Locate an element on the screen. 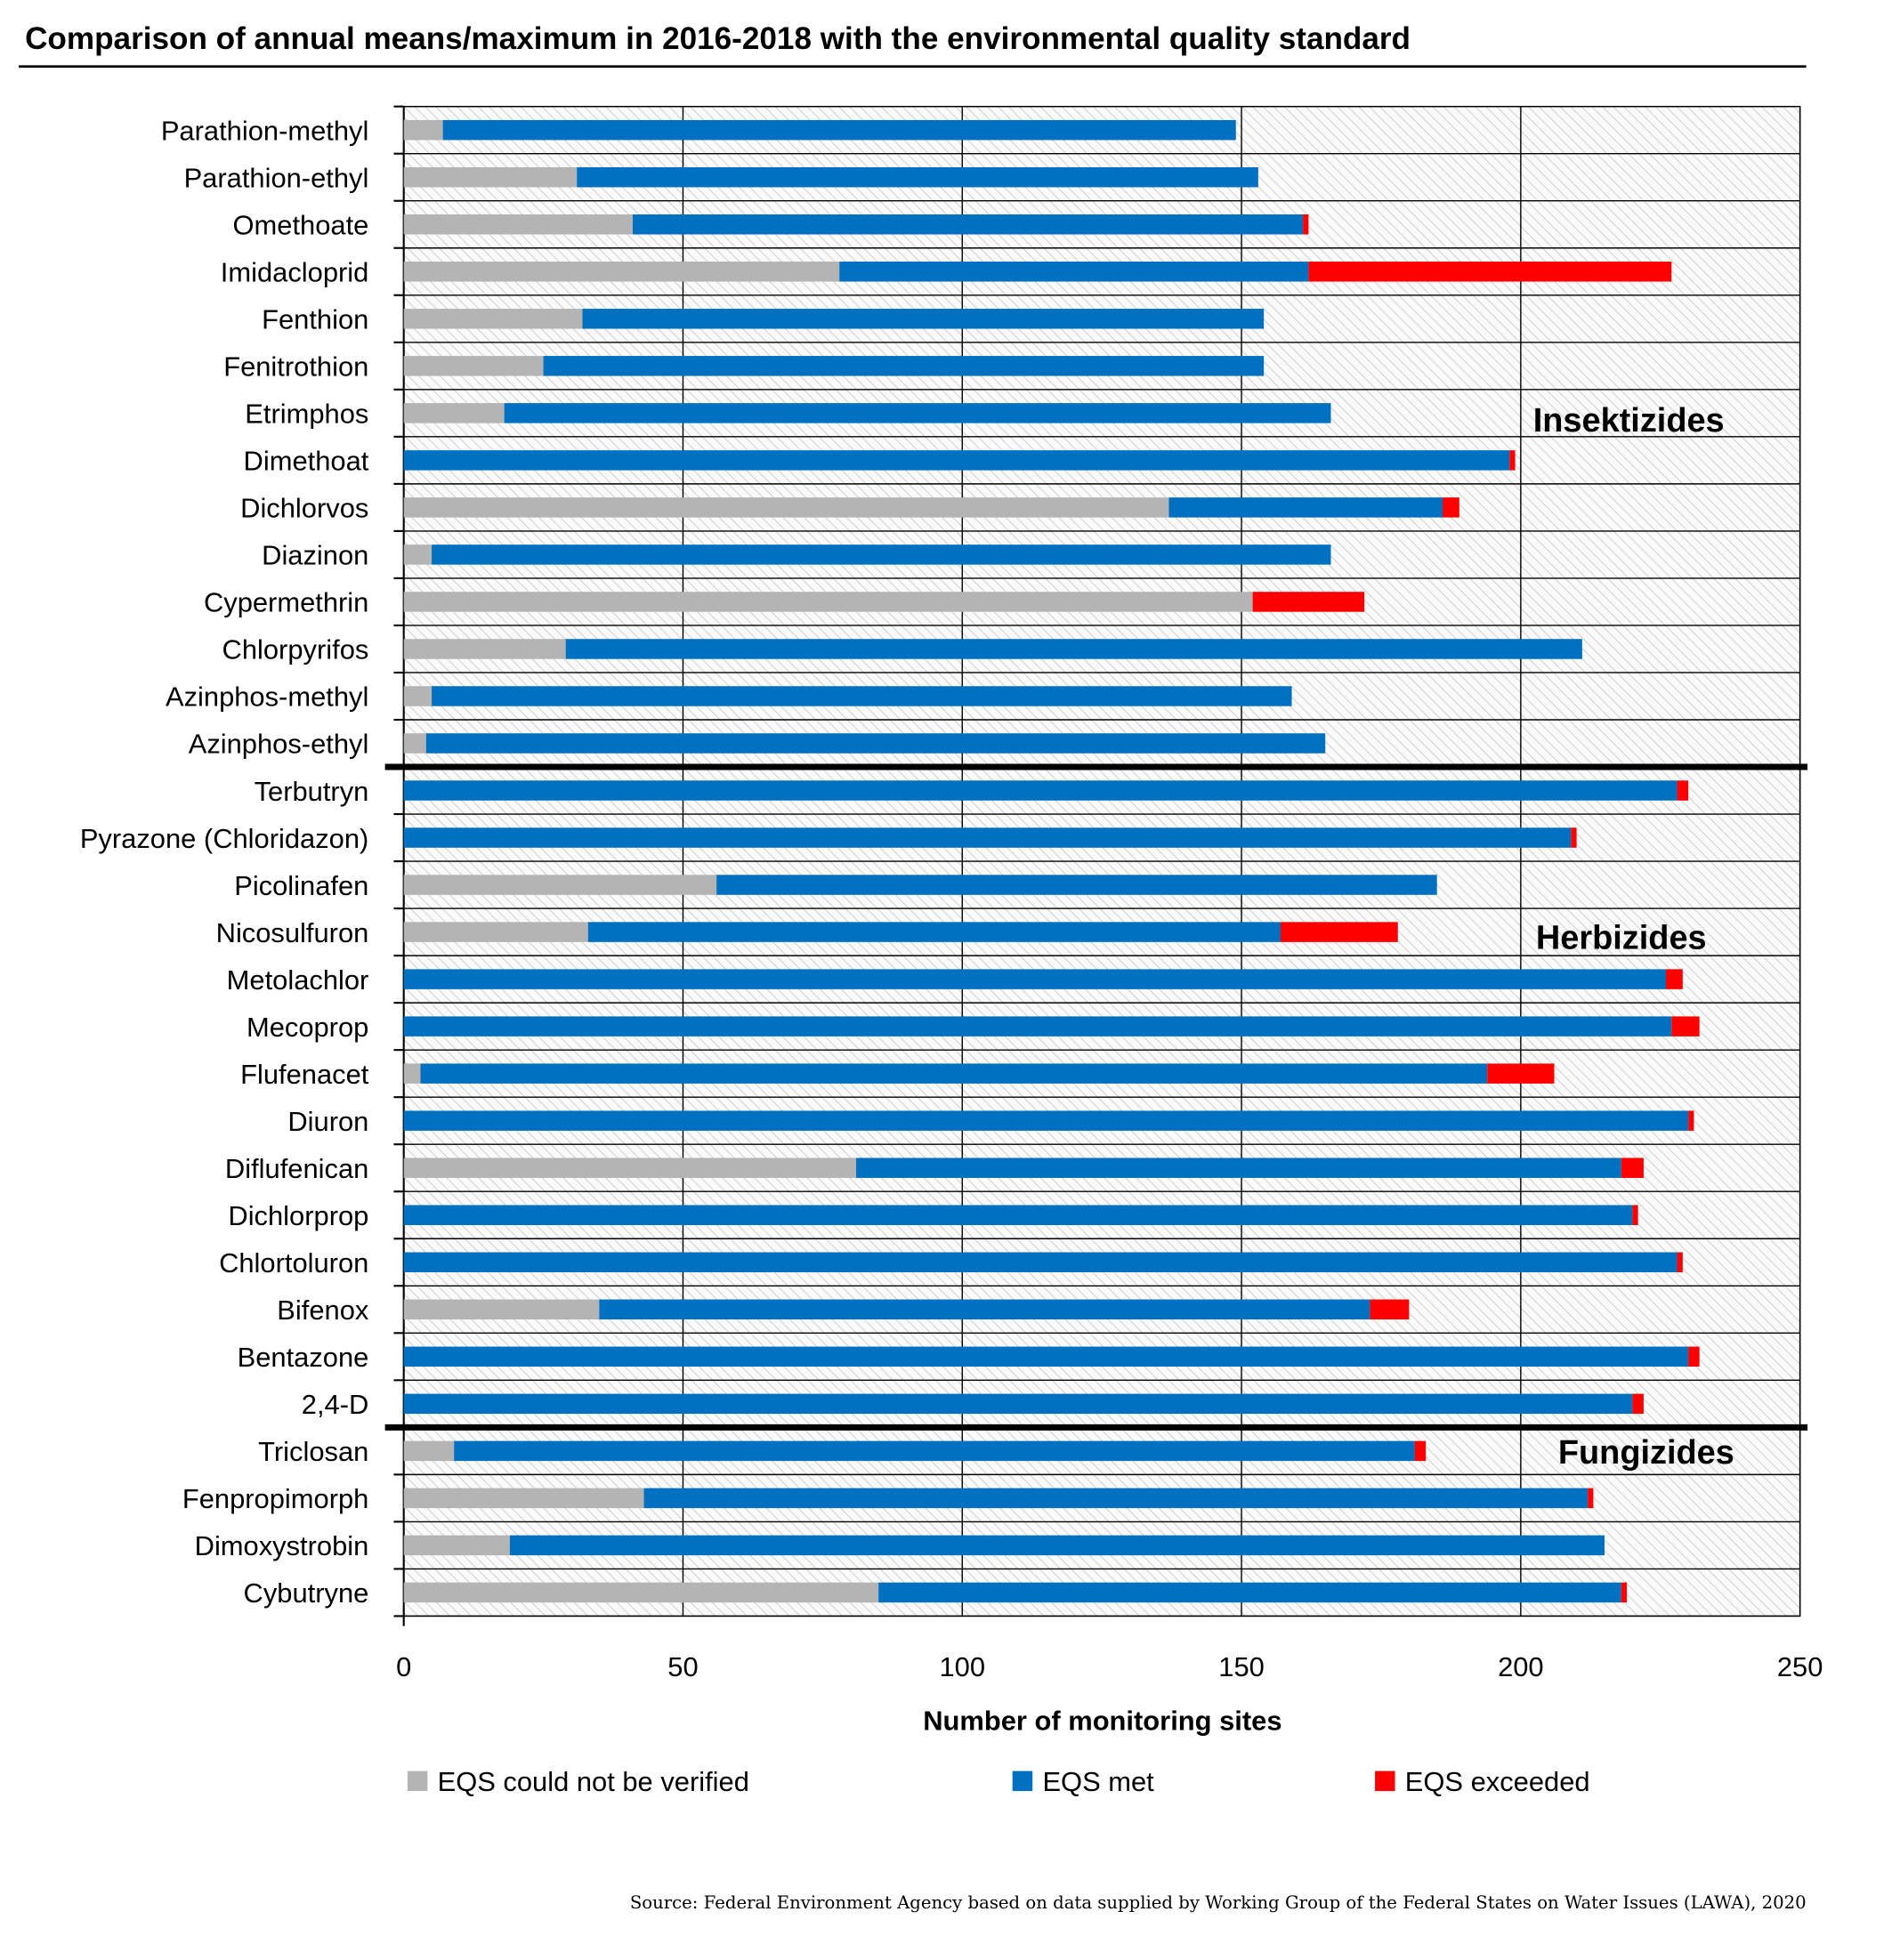 The image size is (1900, 1960). legend-label: EQS could not be verified is located at coordinates (593, 1782).